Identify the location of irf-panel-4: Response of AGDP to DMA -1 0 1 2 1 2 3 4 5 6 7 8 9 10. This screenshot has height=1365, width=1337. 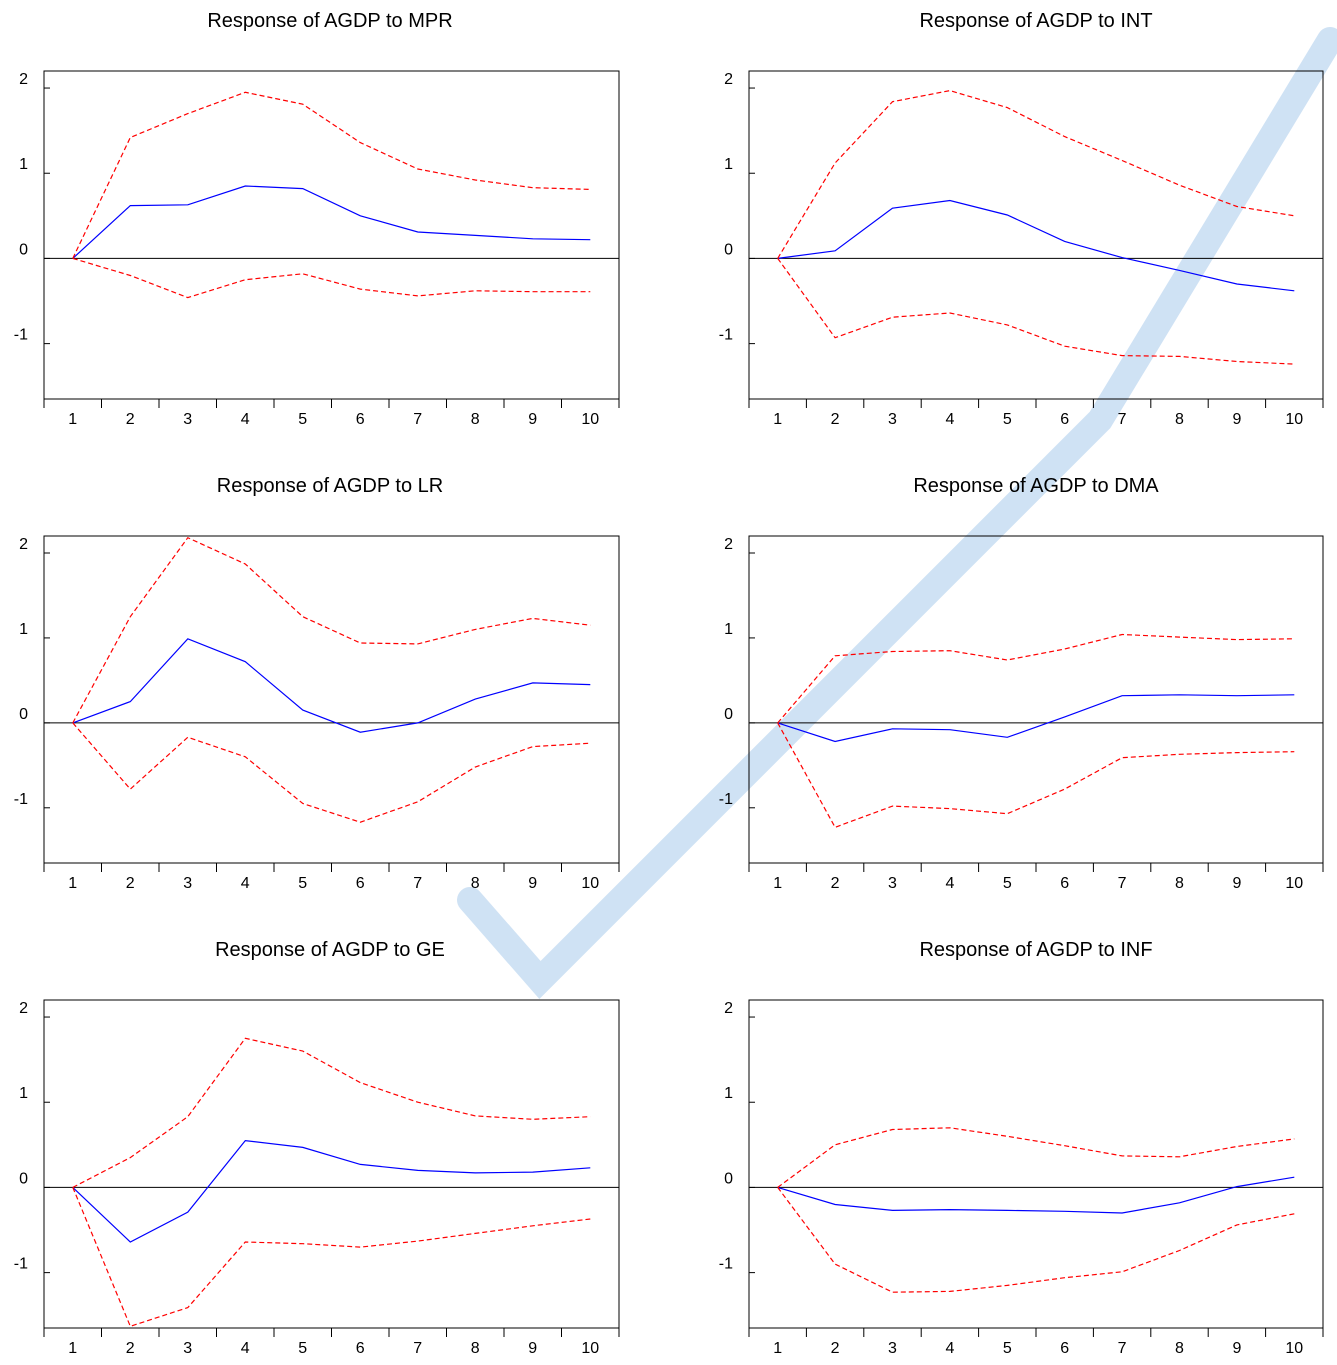
(1021, 683).